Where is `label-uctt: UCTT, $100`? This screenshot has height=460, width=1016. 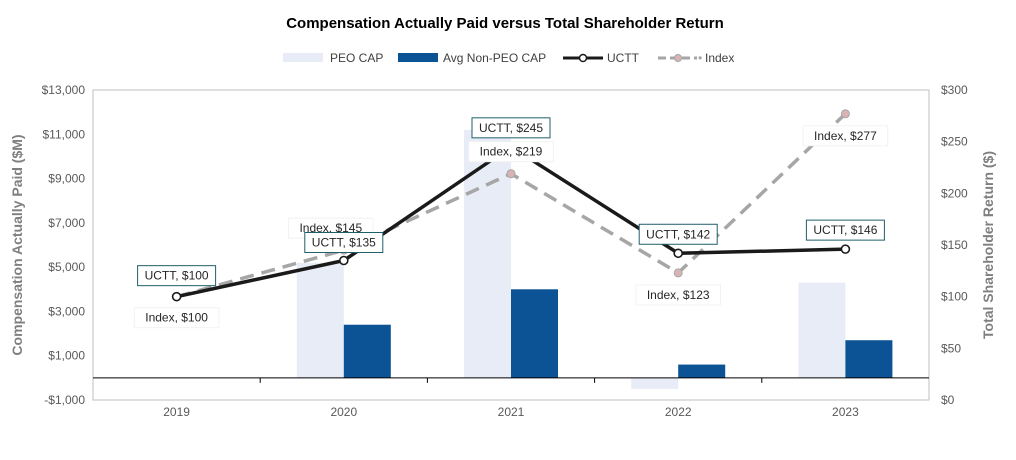
label-uctt: UCTT, $100 is located at coordinates (177, 276).